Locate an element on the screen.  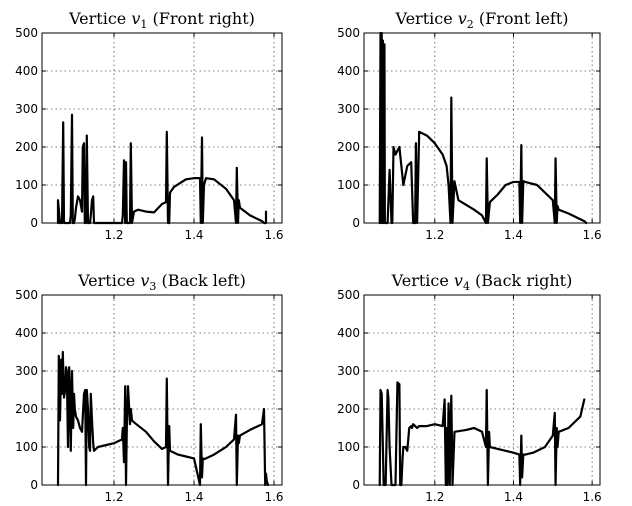
title-subscript: 4 is located at coordinates (466, 286).